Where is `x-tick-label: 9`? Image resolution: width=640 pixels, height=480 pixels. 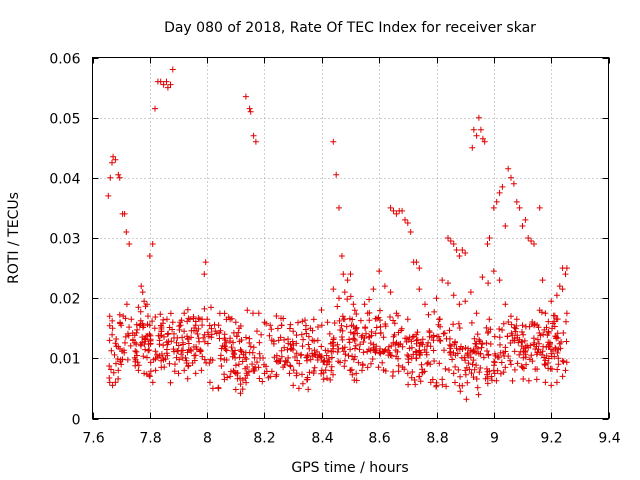 x-tick-label: 9 is located at coordinates (494, 439).